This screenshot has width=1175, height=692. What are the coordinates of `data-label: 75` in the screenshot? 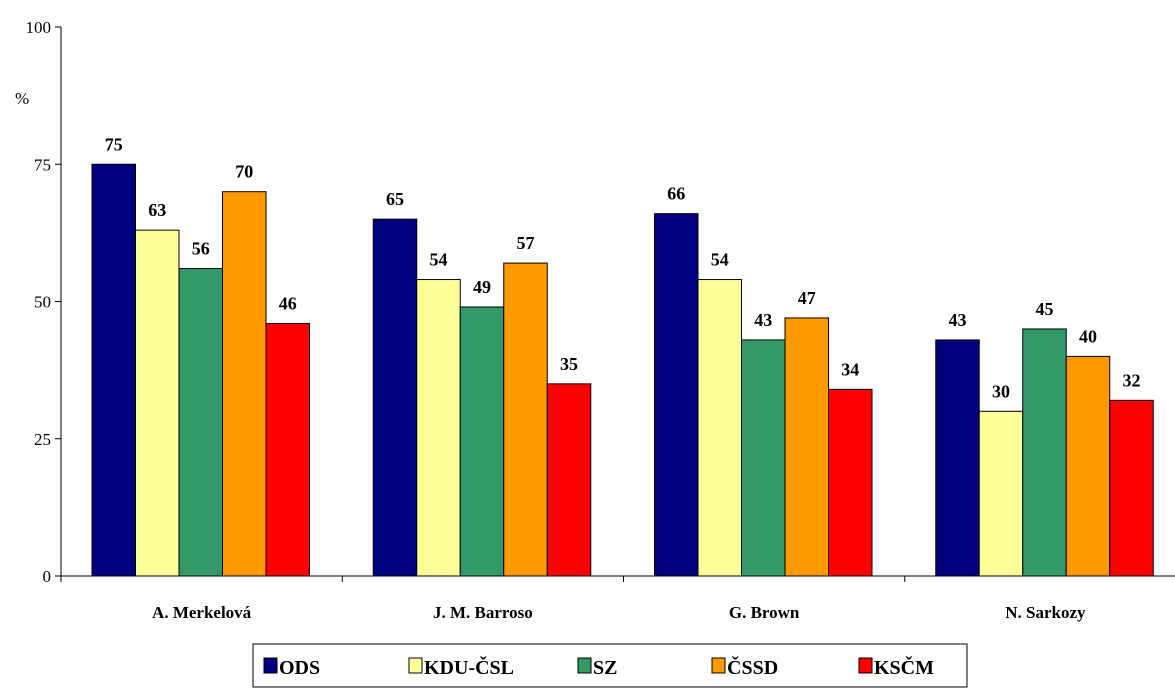 It's located at (114, 144).